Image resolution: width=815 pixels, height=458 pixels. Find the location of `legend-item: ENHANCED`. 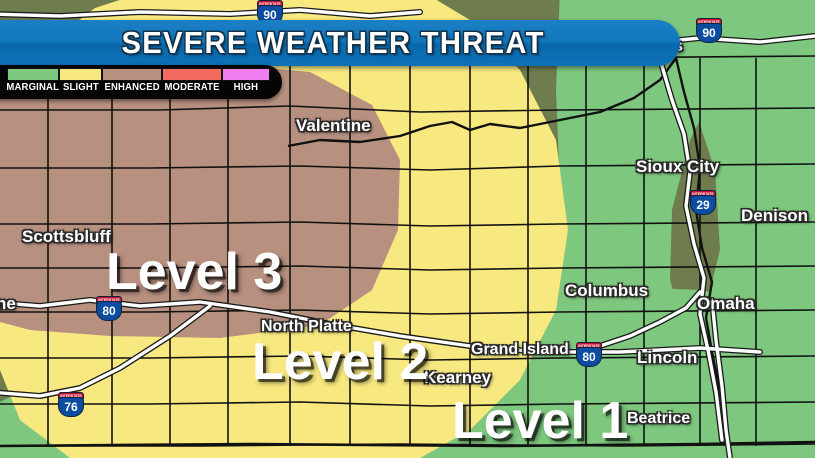

legend-item: ENHANCED is located at coordinates (132, 80).